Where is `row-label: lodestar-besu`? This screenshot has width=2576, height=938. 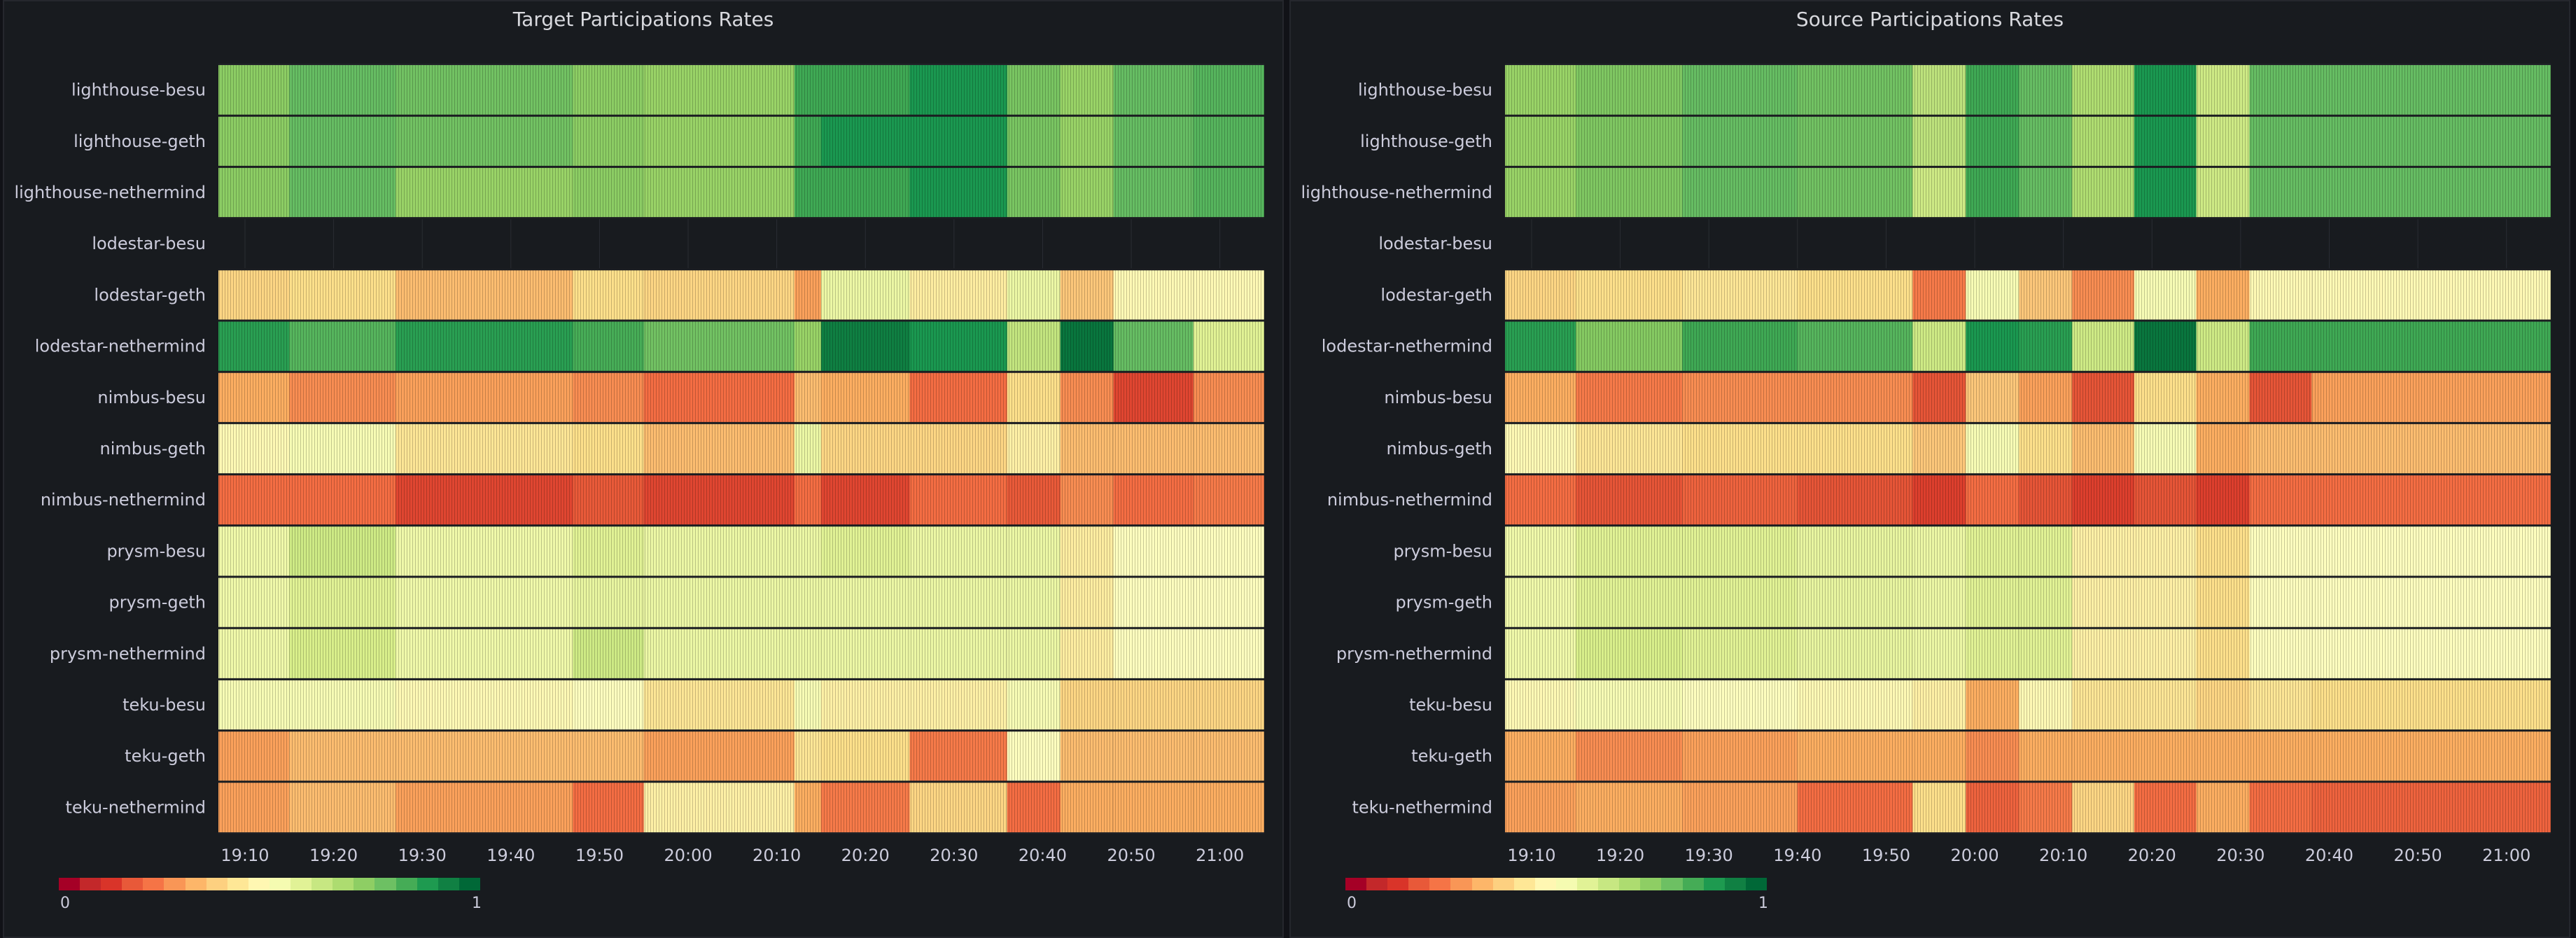
row-label: lodestar-besu is located at coordinates (149, 243).